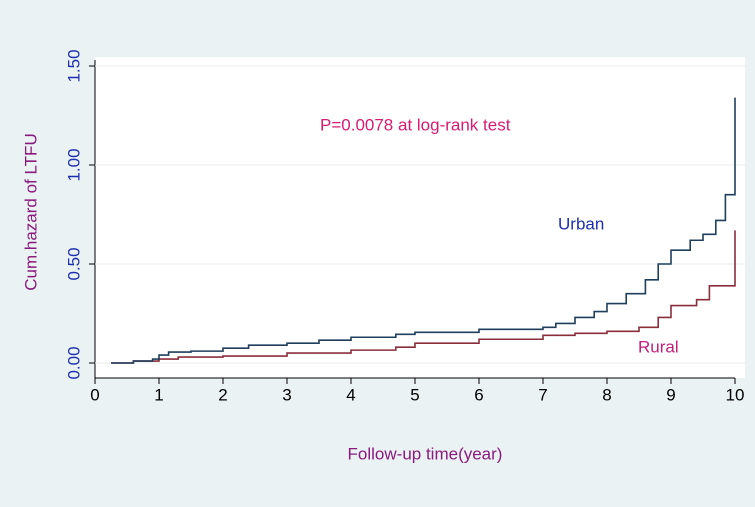 This screenshot has height=507, width=755. What do you see at coordinates (73, 65) in the screenshot?
I see `y-tick-label: 1.50` at bounding box center [73, 65].